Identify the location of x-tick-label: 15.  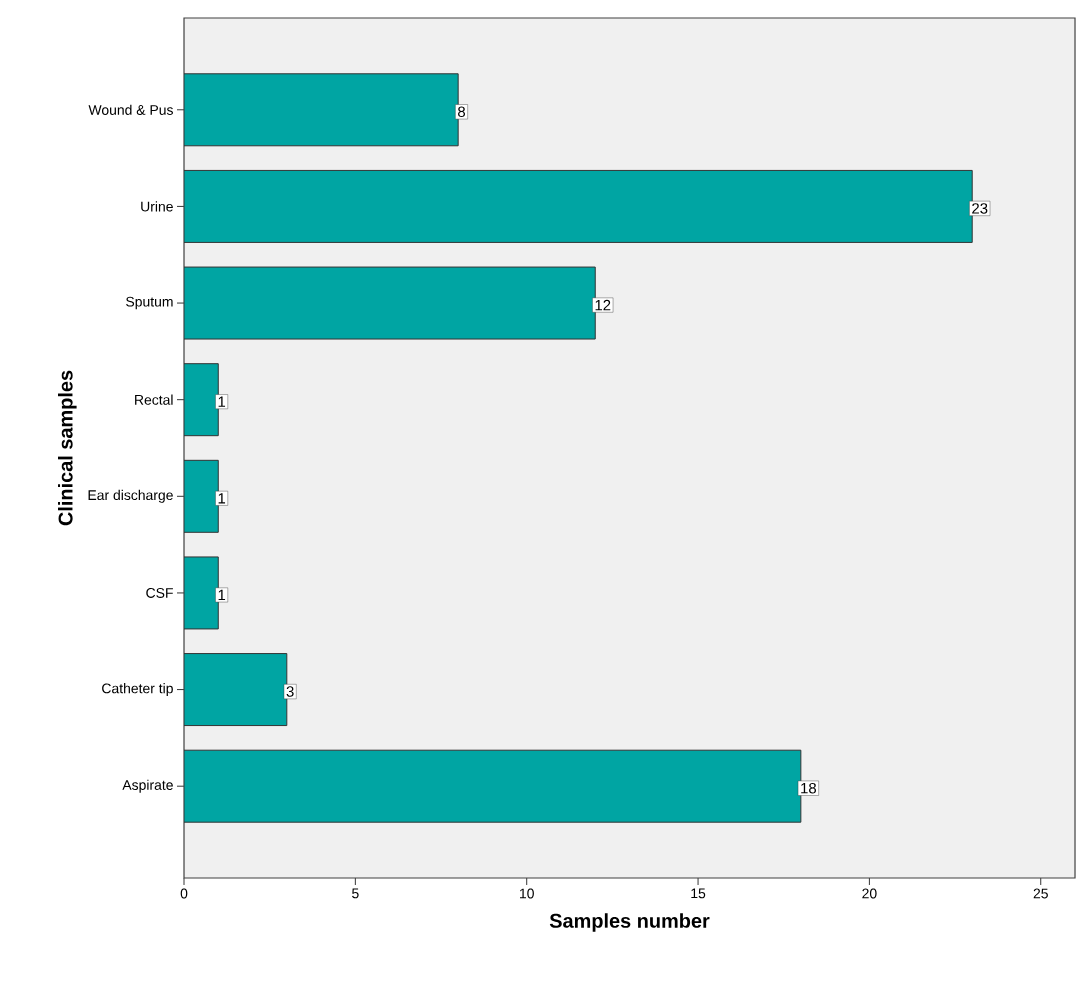
(698, 893).